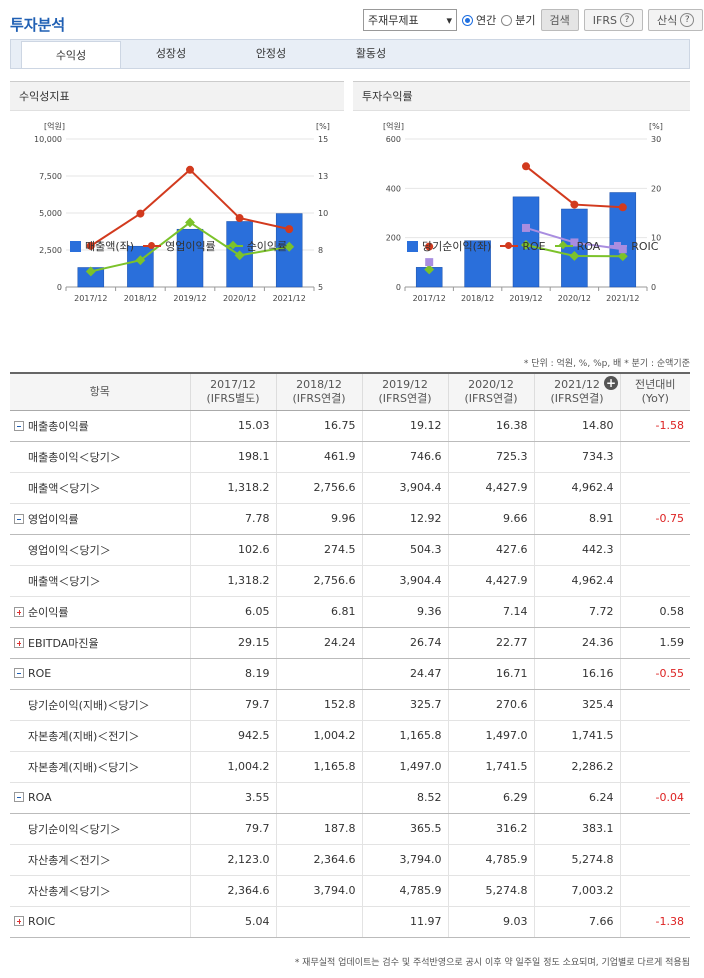 The image size is (704, 978). What do you see at coordinates (655, 398) in the screenshot?
I see `column-header-bottom: (YoY)` at bounding box center [655, 398].